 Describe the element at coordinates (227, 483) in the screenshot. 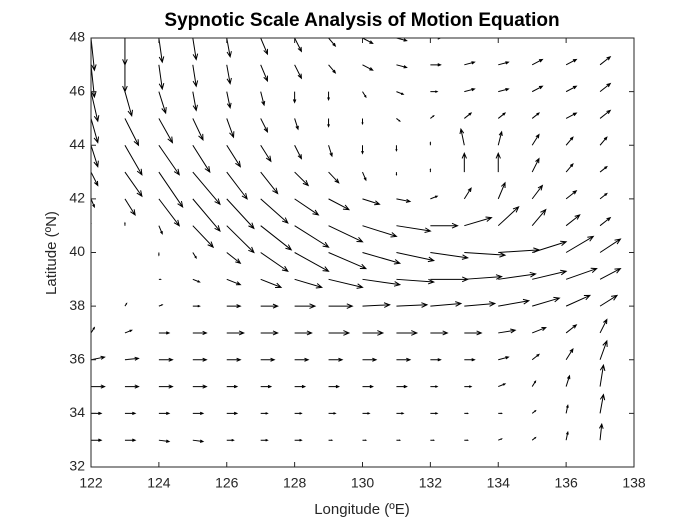

I see `x-tick-label: 126` at that location.